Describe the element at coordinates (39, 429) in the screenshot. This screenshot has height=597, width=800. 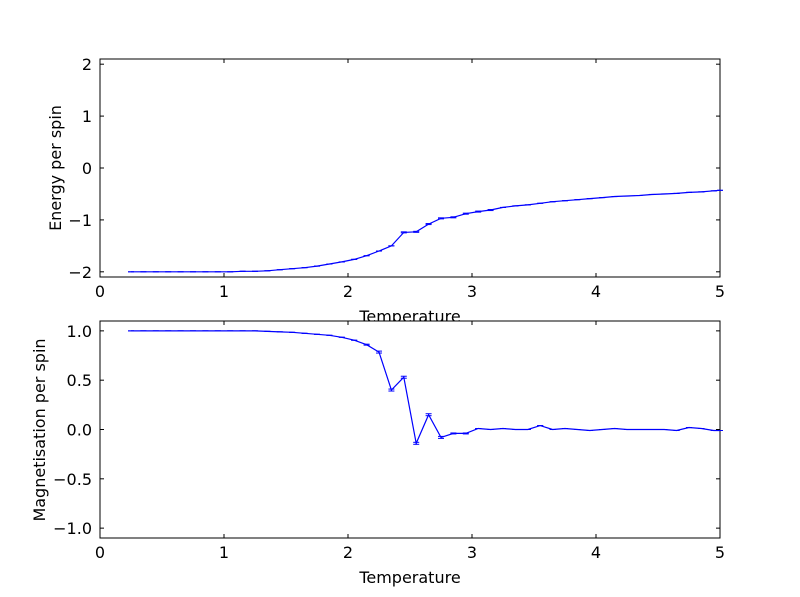
I see `magnetisation-y-axis-label: Magnetisation per spin` at that location.